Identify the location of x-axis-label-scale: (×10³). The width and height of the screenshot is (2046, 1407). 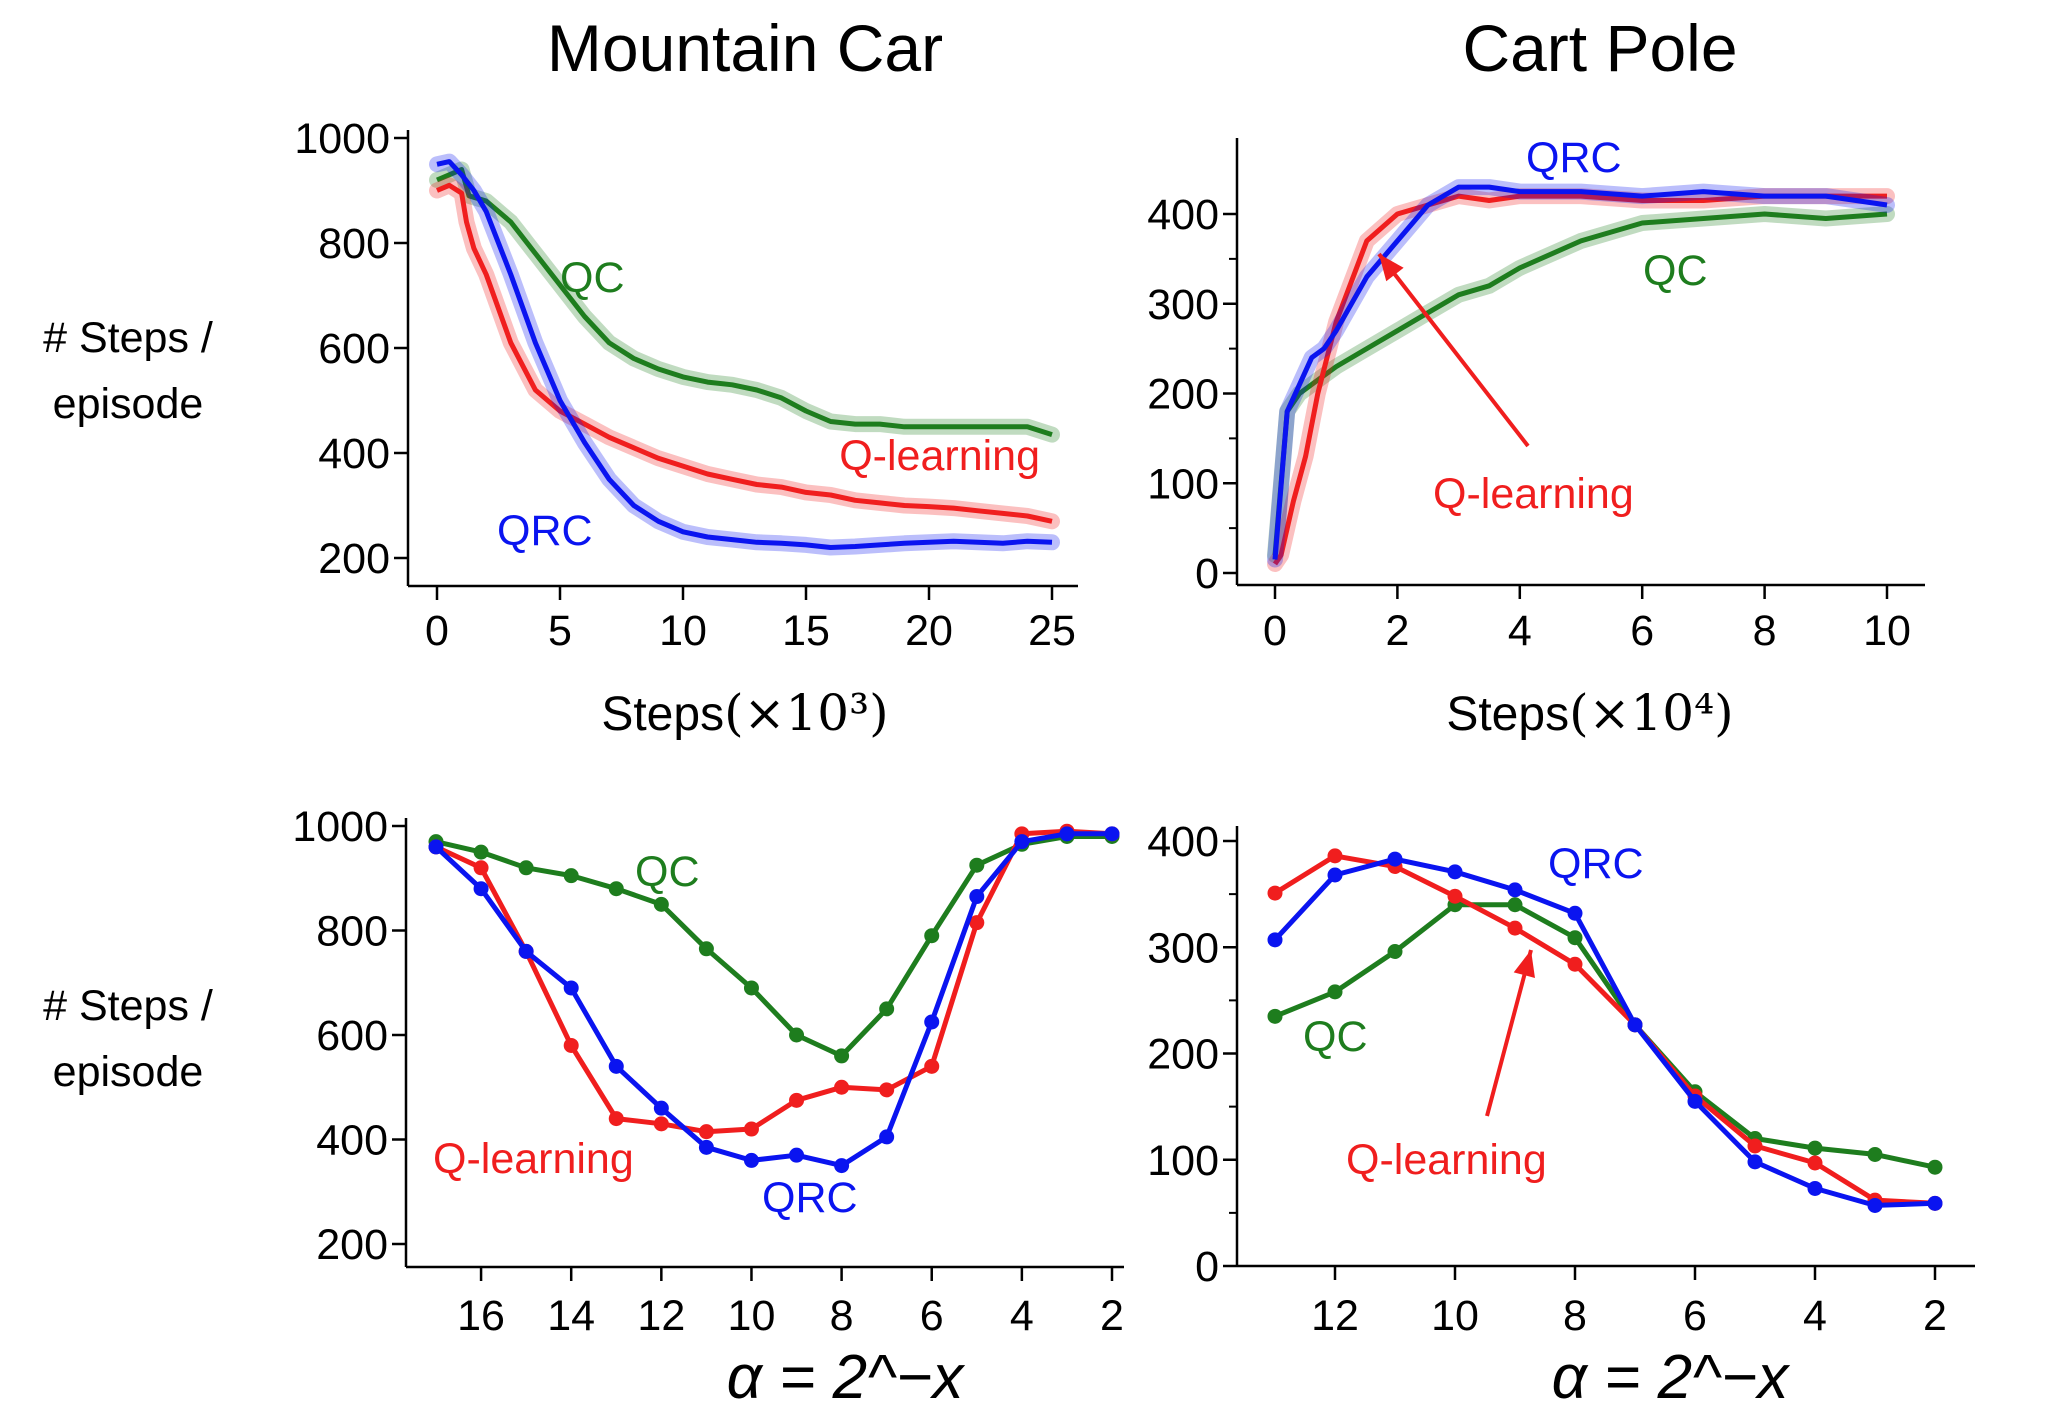
(806, 713).